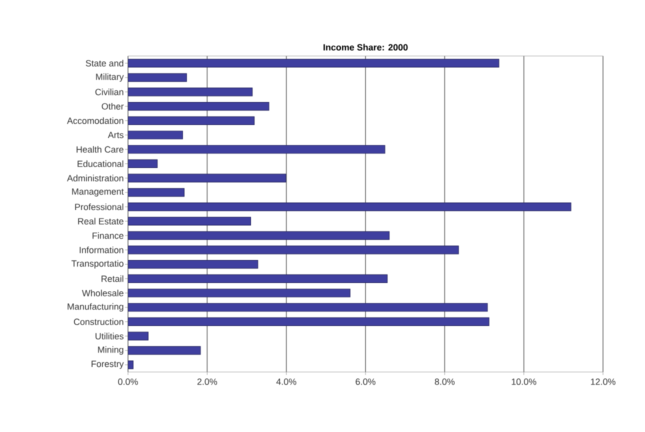 The image size is (645, 432). Describe the element at coordinates (366, 47) in the screenshot. I see `chart-title: Income Share: 2000` at that location.